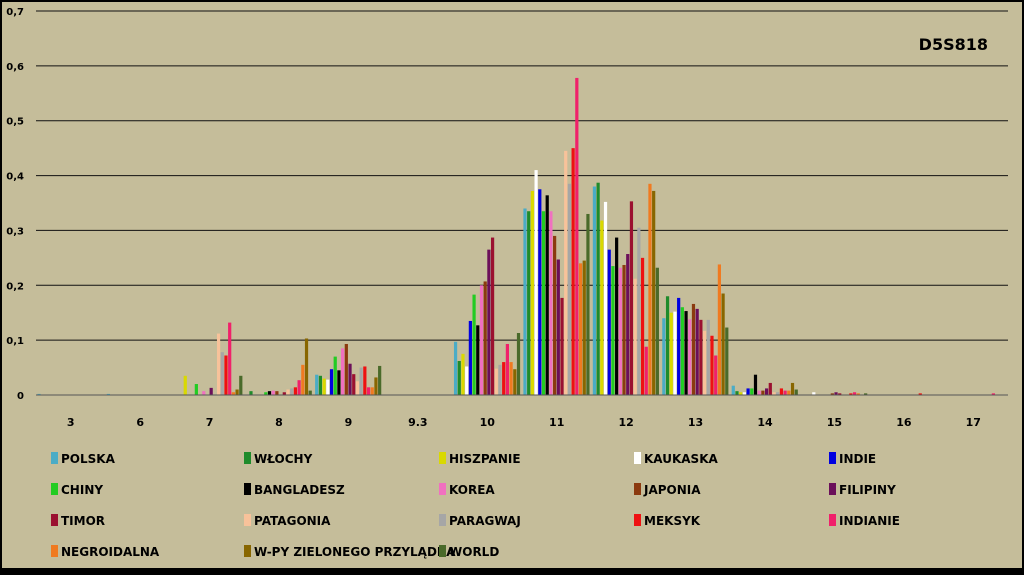 The image size is (1024, 575). What do you see at coordinates (82, 490) in the screenshot?
I see `legend-label: CHINY` at bounding box center [82, 490].